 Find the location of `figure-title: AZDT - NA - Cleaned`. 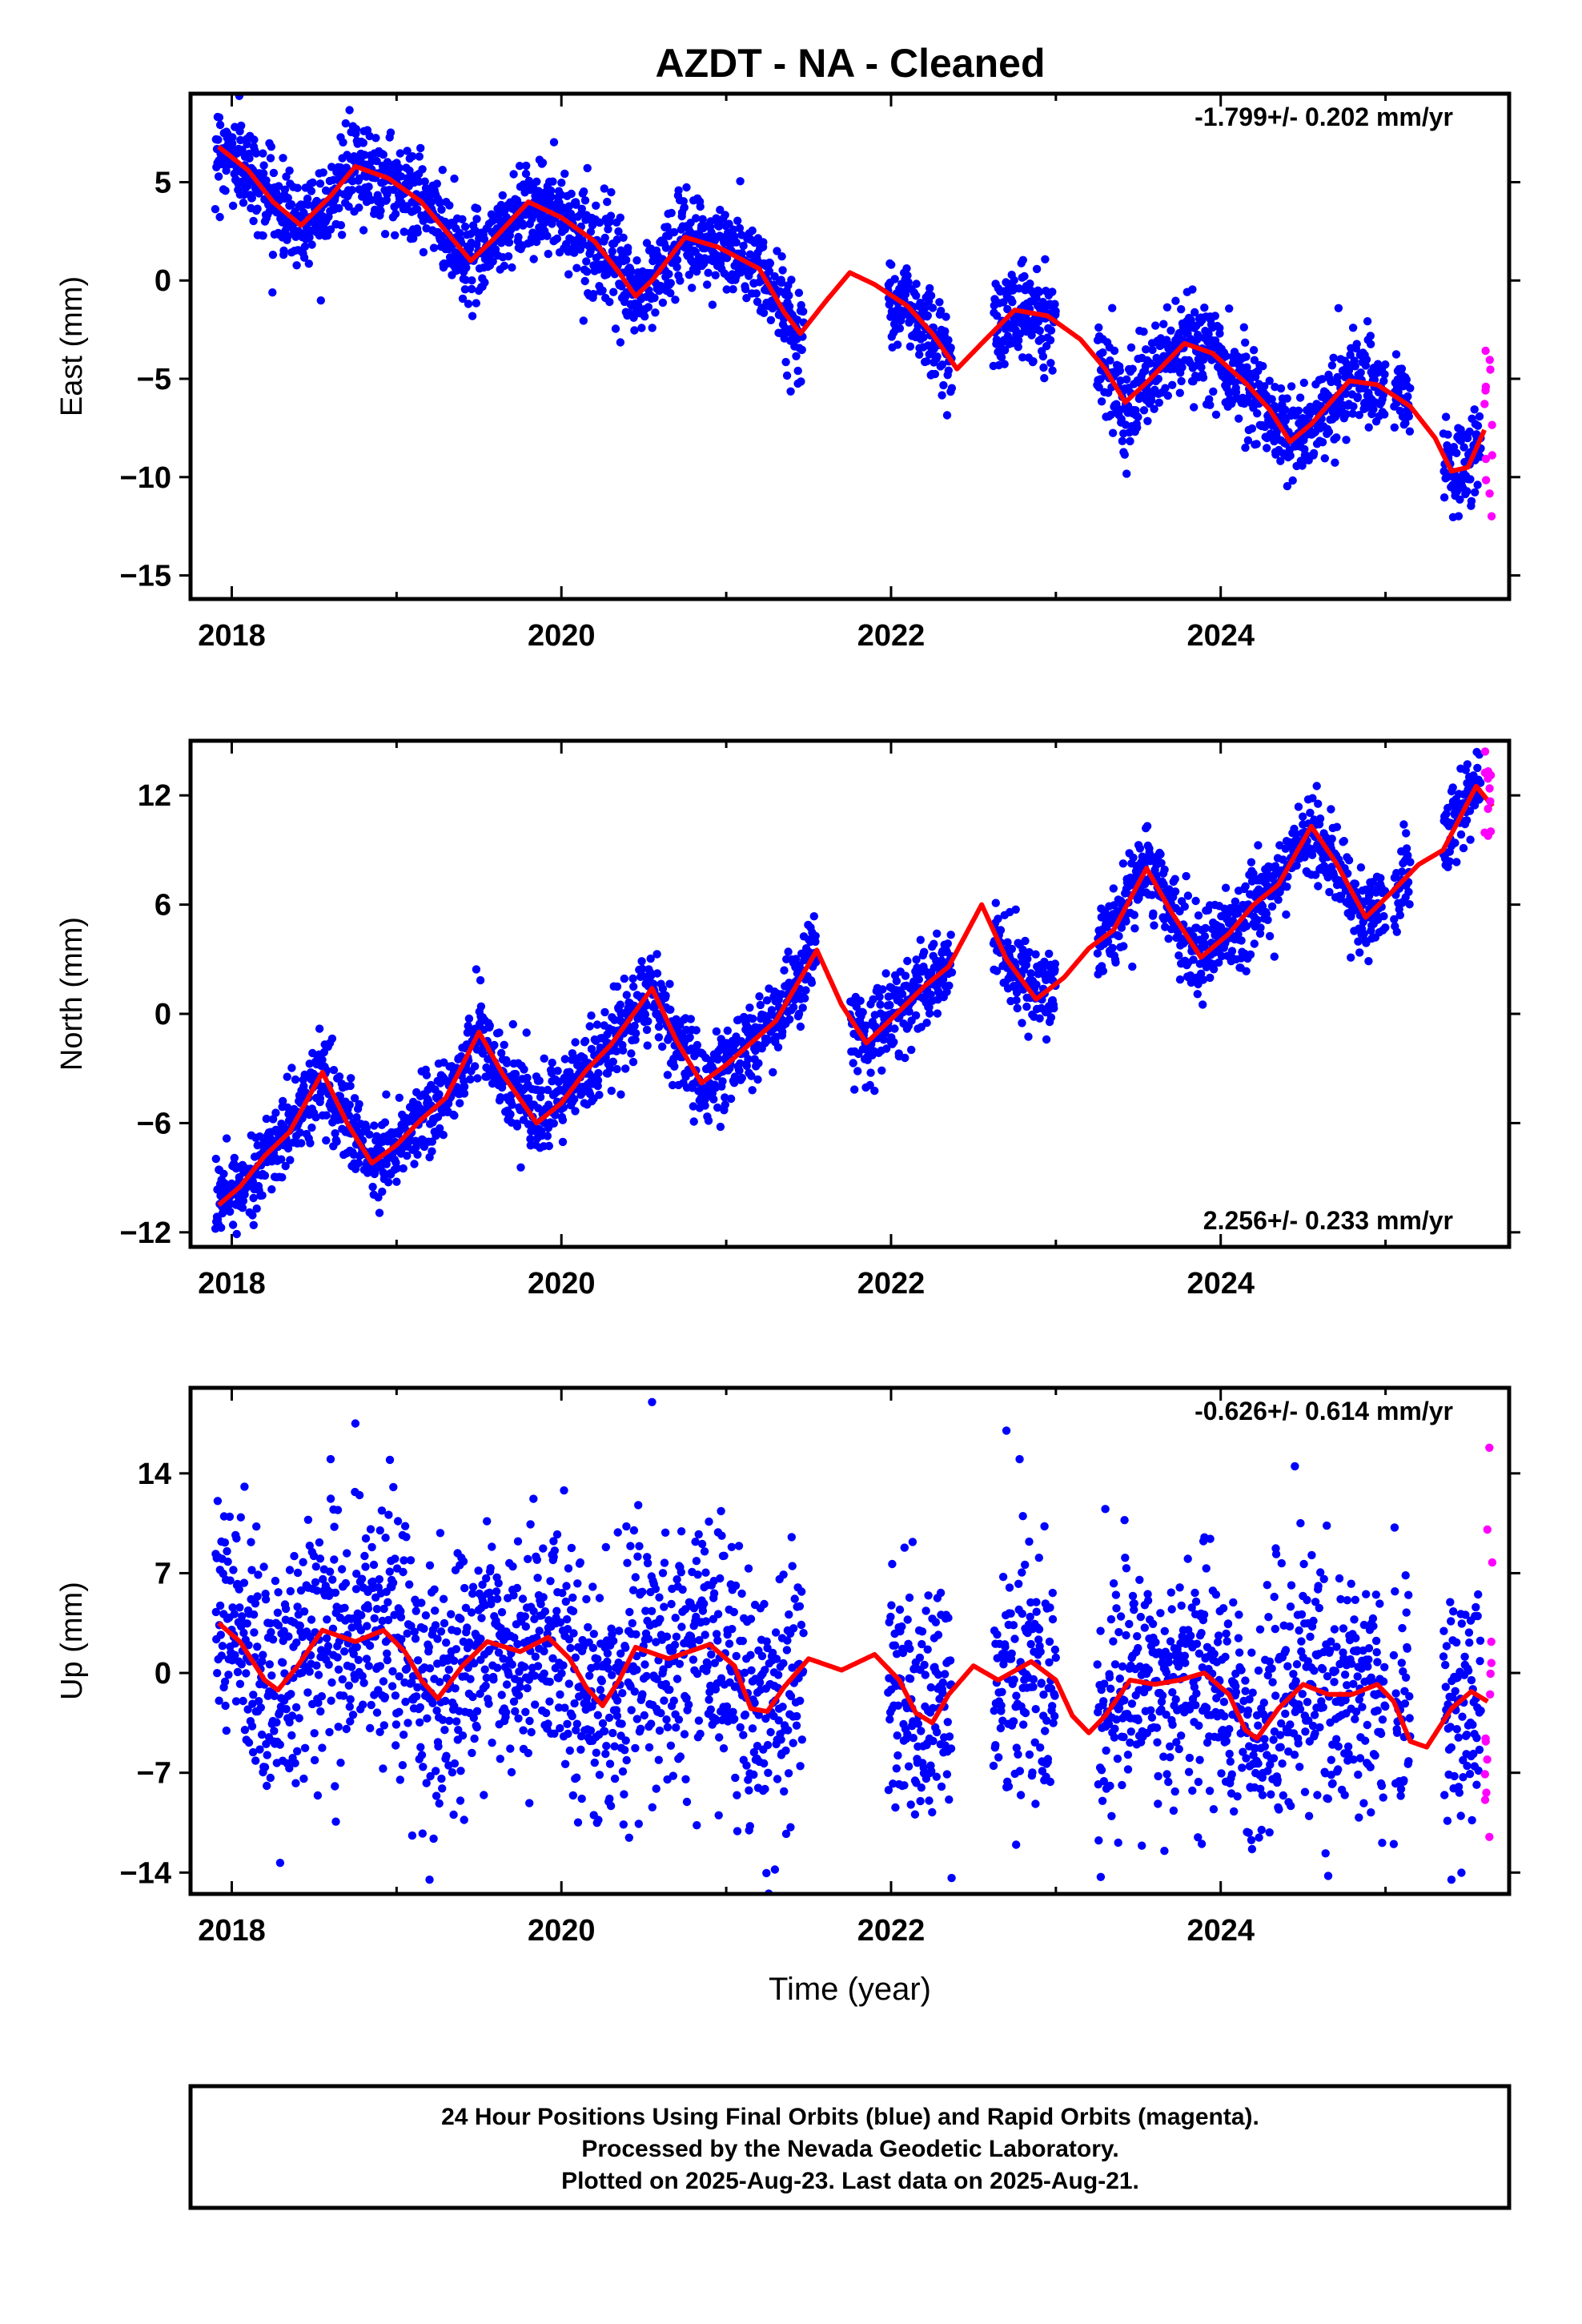

figure-title: AZDT - NA - Cleaned is located at coordinates (850, 63).